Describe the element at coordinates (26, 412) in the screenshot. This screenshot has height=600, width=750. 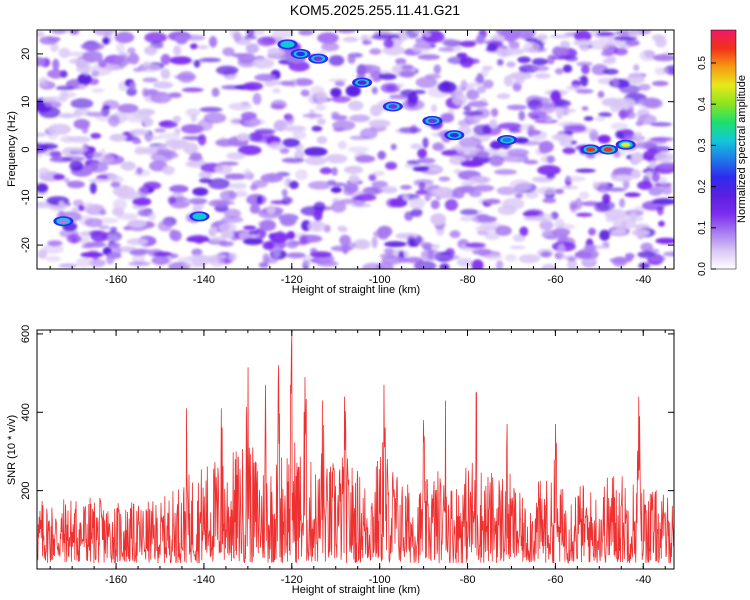
I see `snr-y-tick-label: 400` at that location.